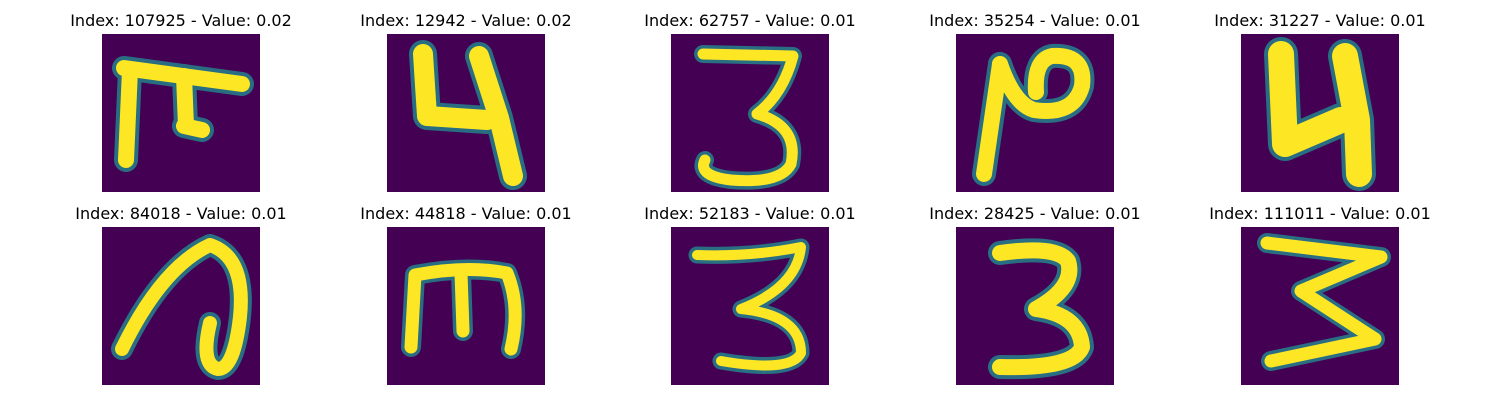 The height and width of the screenshot is (400, 1500). What do you see at coordinates (181, 20) in the screenshot?
I see `panel-title: Index: 107925 - Value: 0.02` at bounding box center [181, 20].